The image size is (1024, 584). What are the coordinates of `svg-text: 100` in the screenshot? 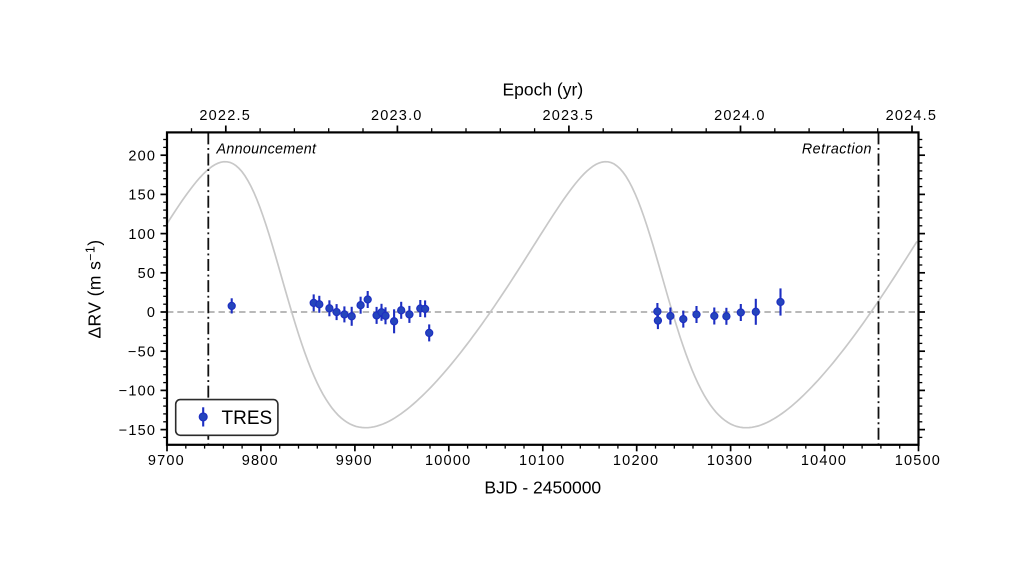 It's located at (142, 235).